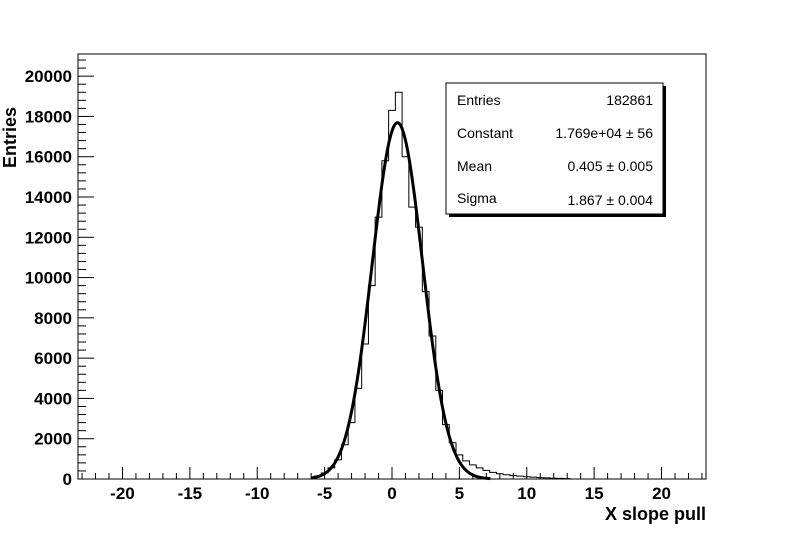 Image resolution: width=788 pixels, height=533 pixels. I want to click on x-tick-label: -10, so click(257, 493).